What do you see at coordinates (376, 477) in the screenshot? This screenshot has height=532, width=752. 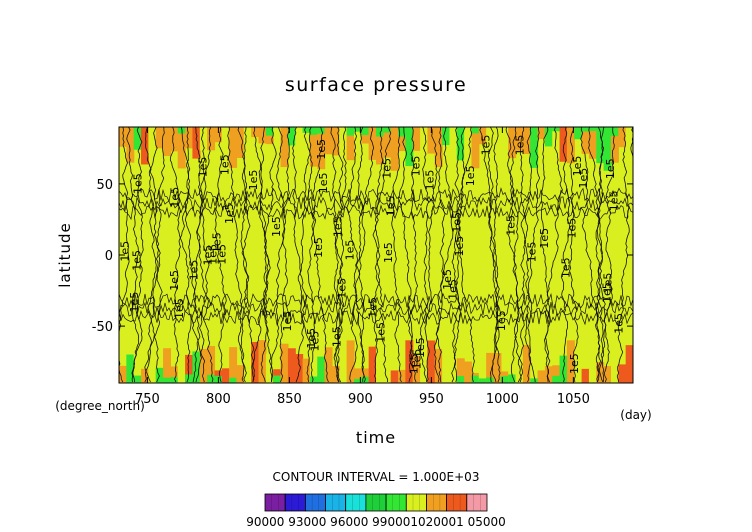 I see `contour-interval-text: CONTOUR INTERVAL = 1.000E+03` at bounding box center [376, 477].